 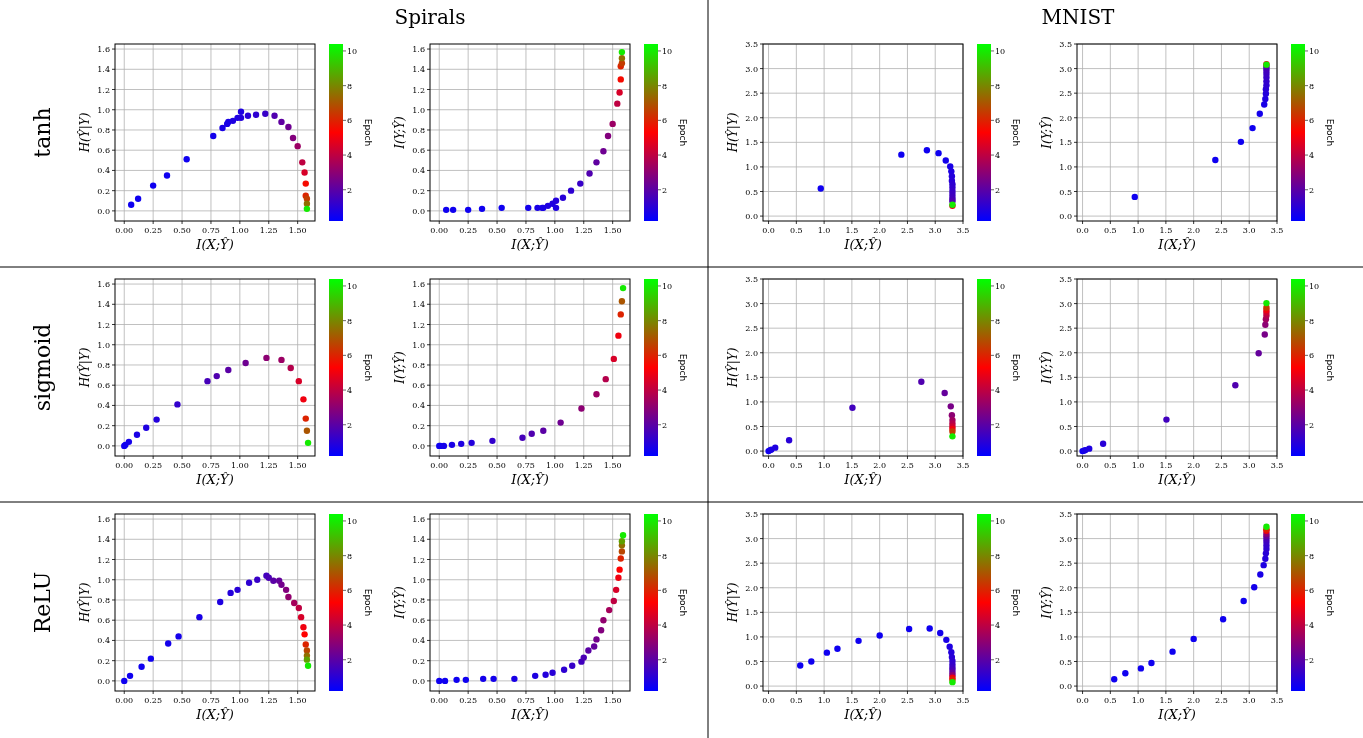 I want to click on y-tick-label: 2.5, so click(x=751, y=564).